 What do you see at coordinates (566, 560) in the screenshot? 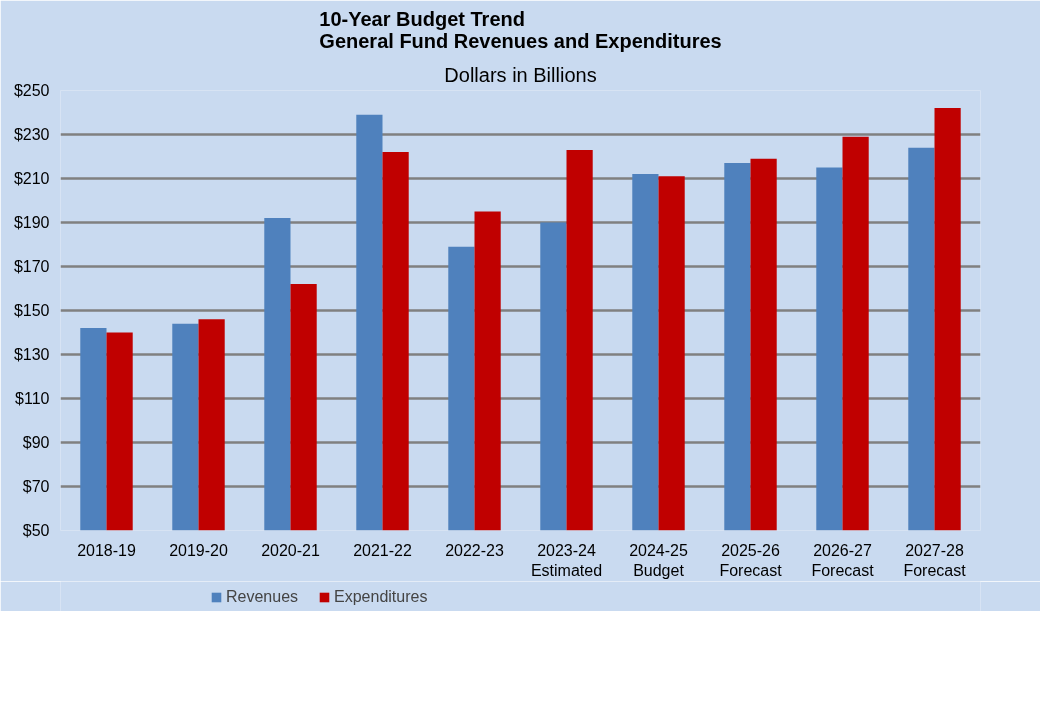
I see `x-tick-label: 2023-24 Estimated` at bounding box center [566, 560].